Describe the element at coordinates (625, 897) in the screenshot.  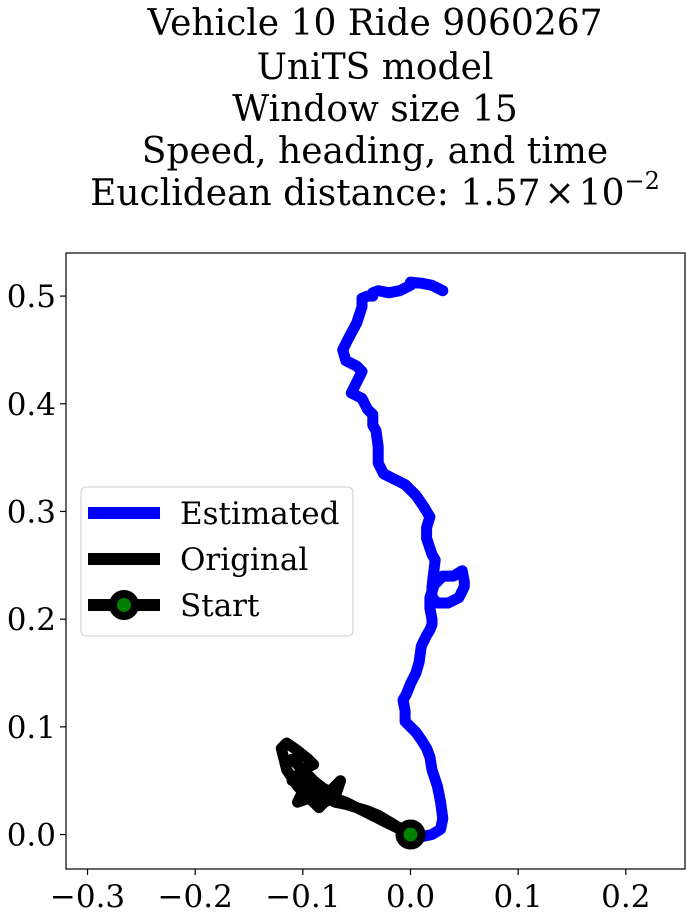
I see `x-tick-label: 0.2` at that location.